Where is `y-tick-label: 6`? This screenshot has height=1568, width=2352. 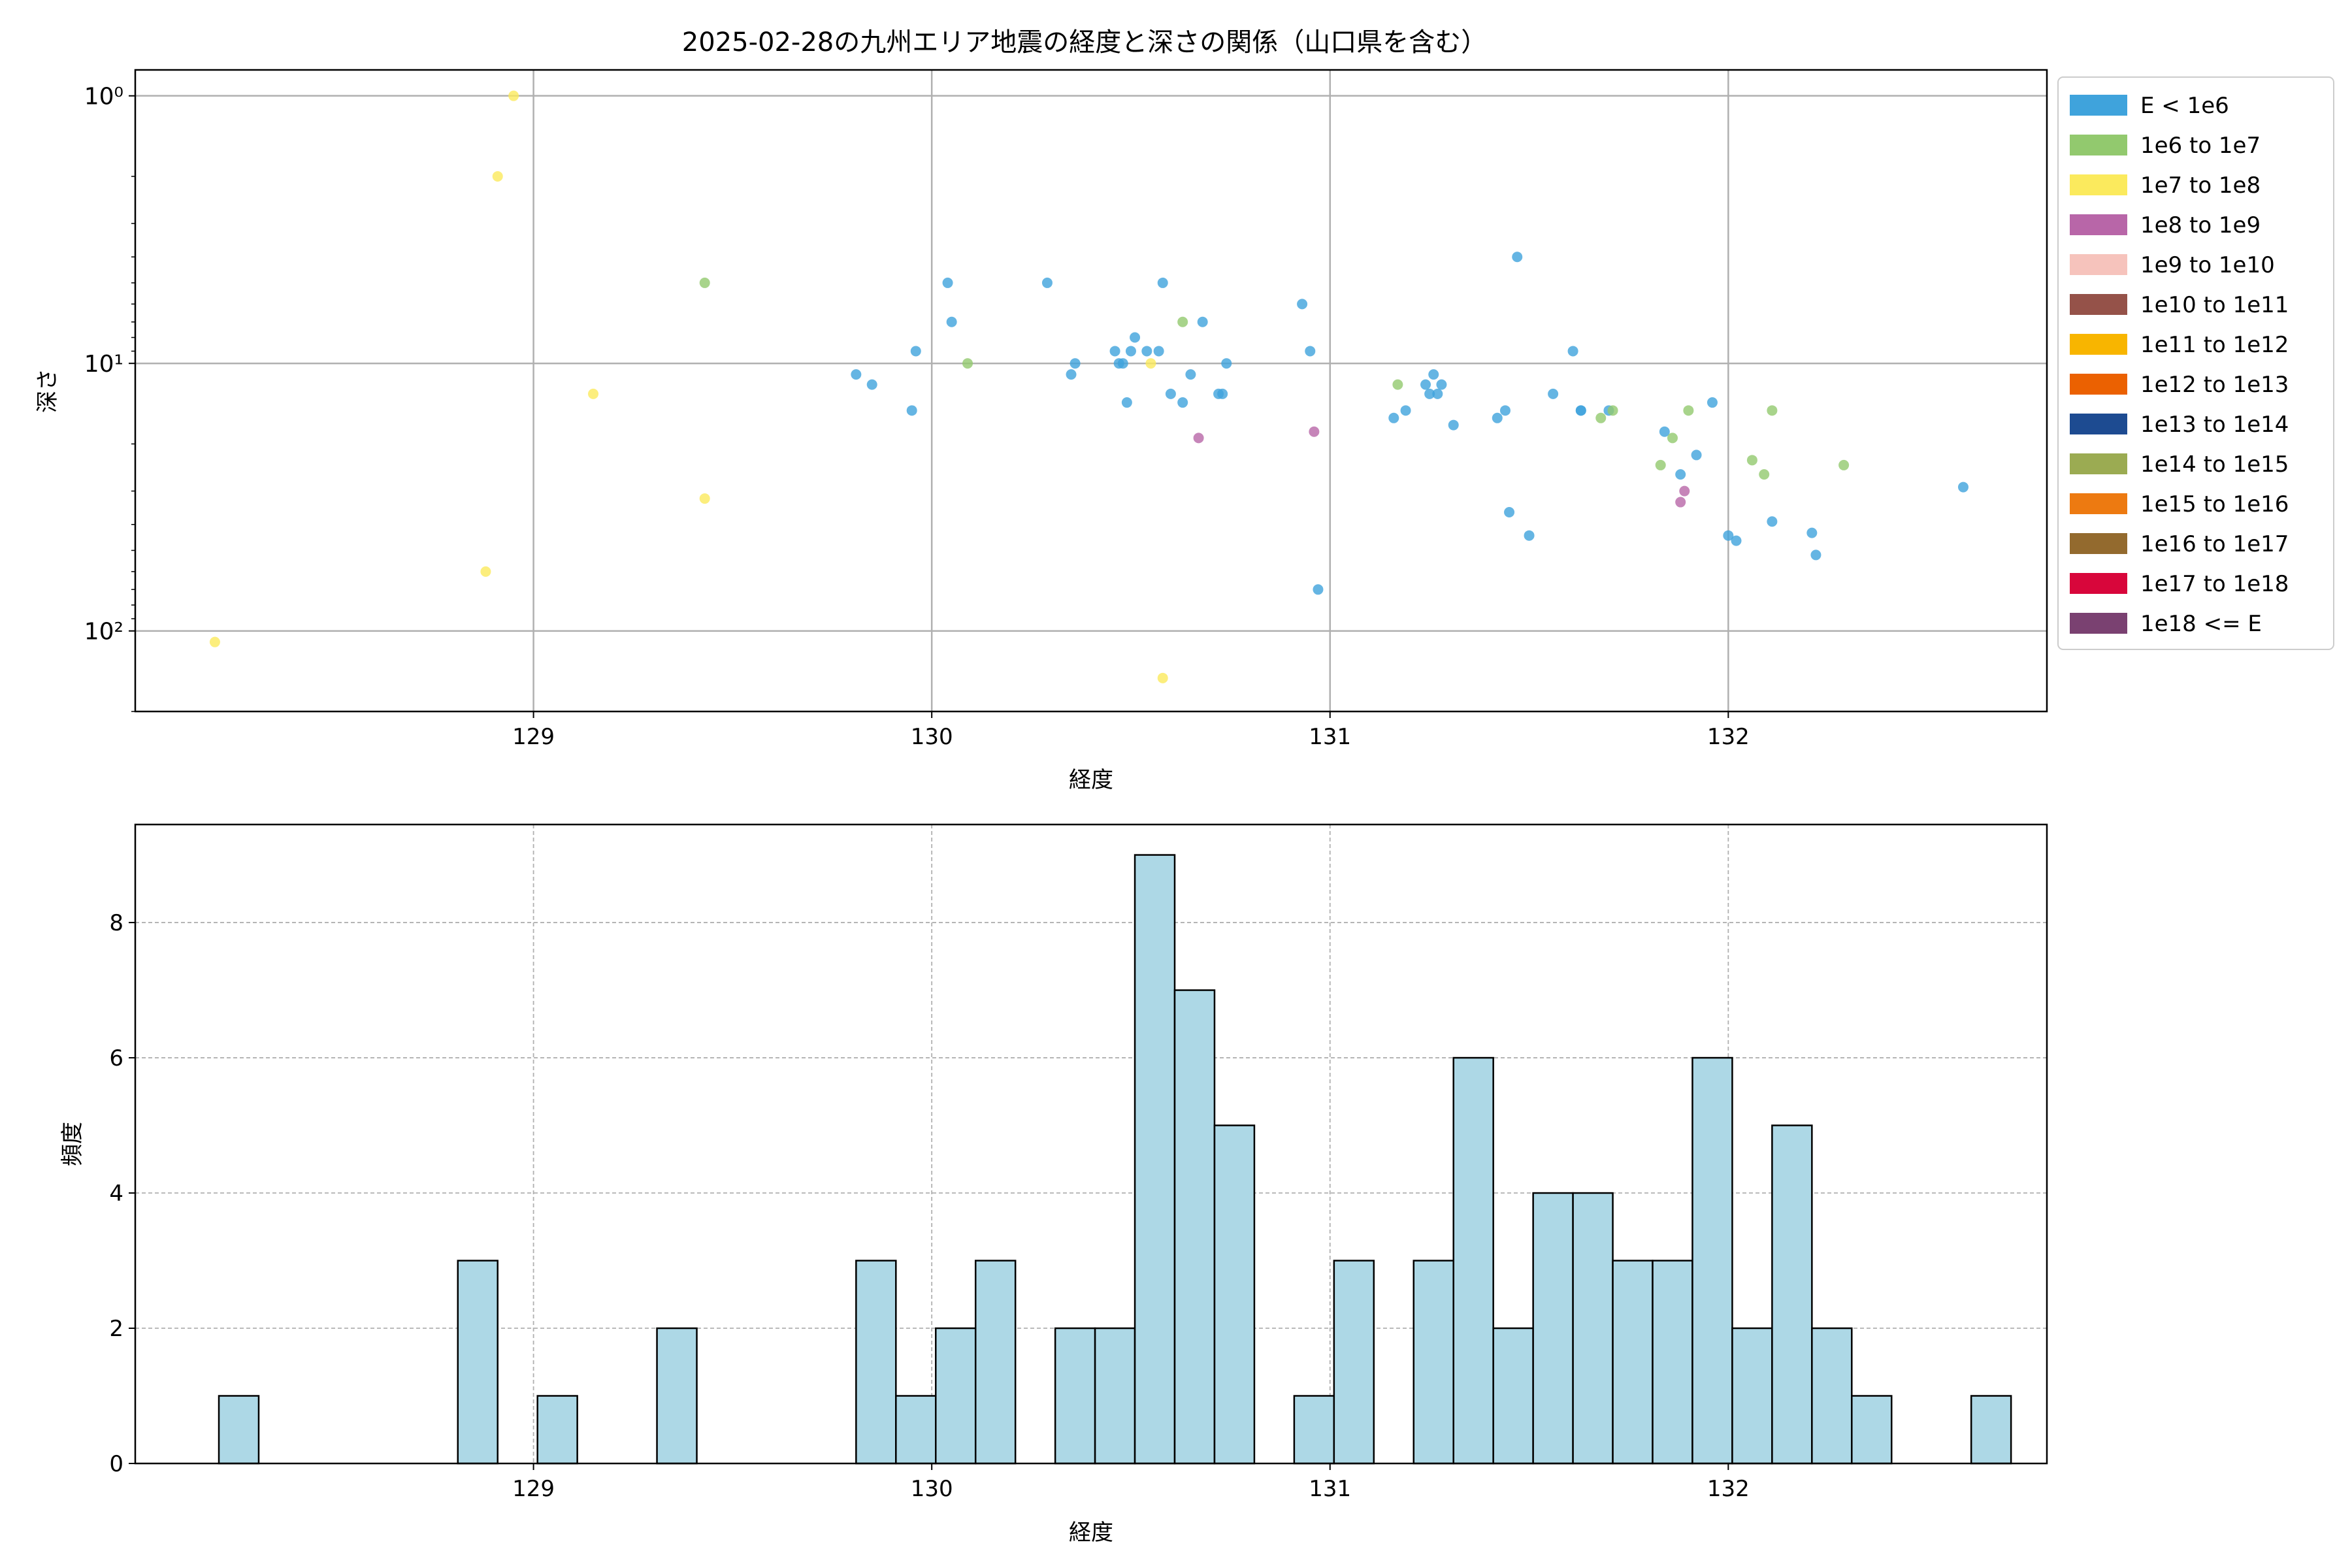
y-tick-label: 6 is located at coordinates (116, 1058).